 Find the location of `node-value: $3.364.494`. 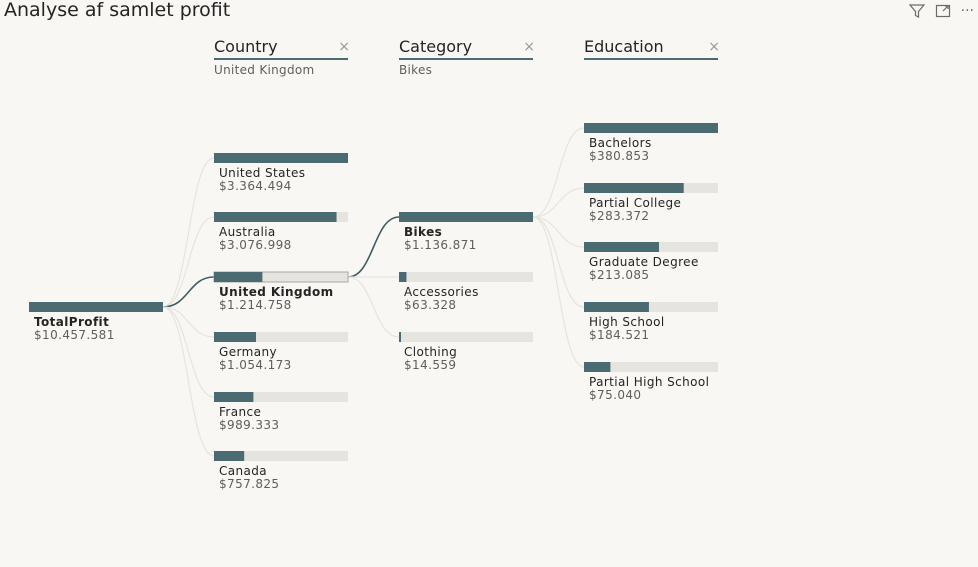

node-value: $3.364.494 is located at coordinates (255, 186).